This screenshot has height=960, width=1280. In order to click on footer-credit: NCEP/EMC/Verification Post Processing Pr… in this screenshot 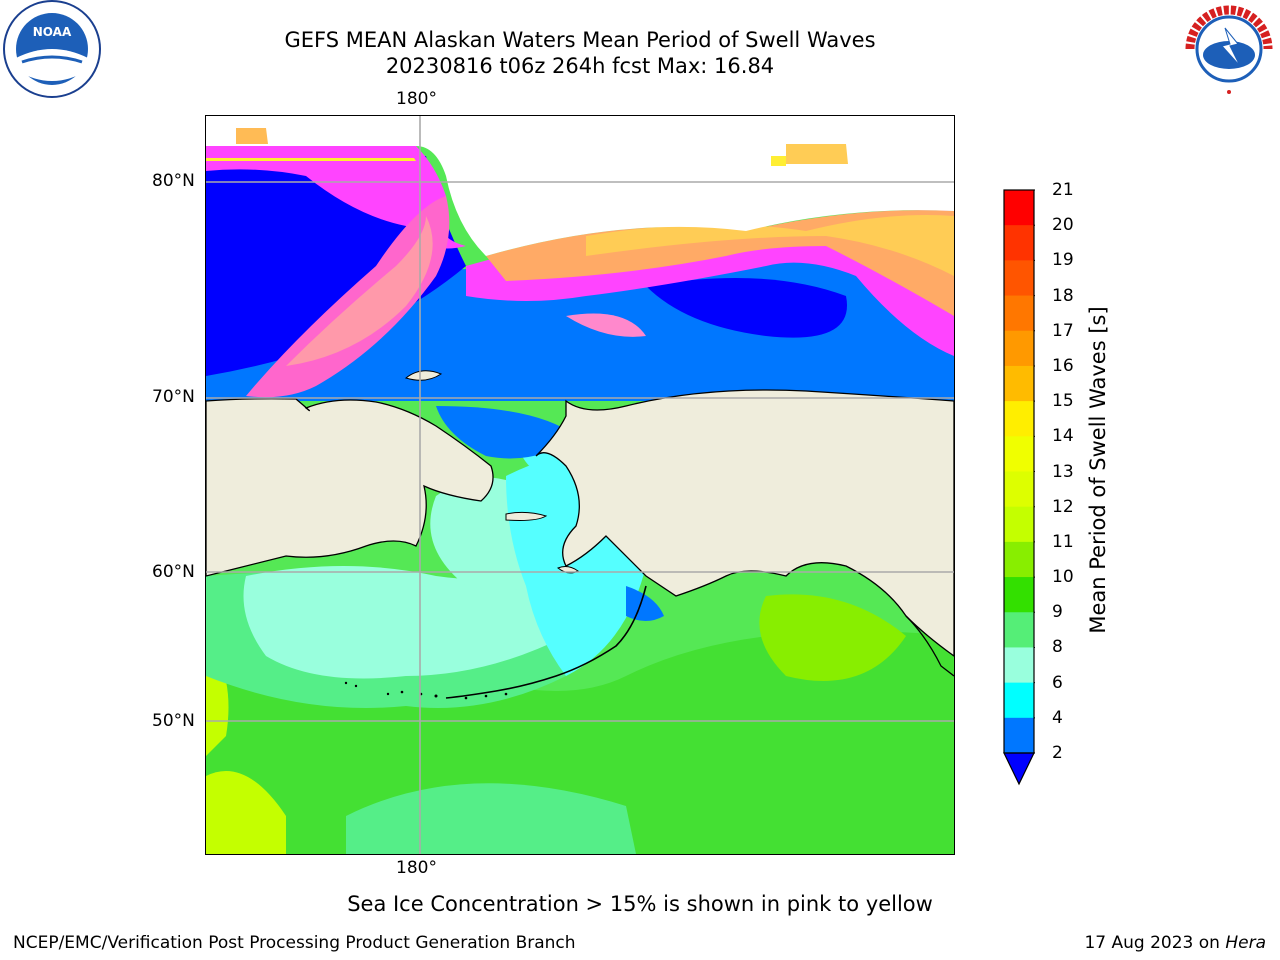, I will do `click(294, 943)`.